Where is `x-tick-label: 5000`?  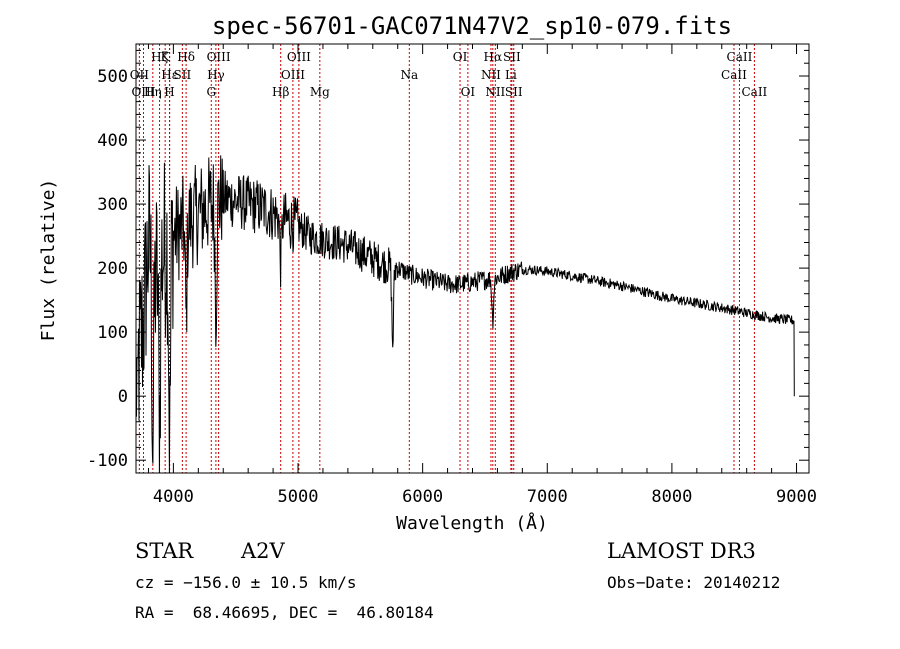 x-tick-label: 5000 is located at coordinates (298, 497).